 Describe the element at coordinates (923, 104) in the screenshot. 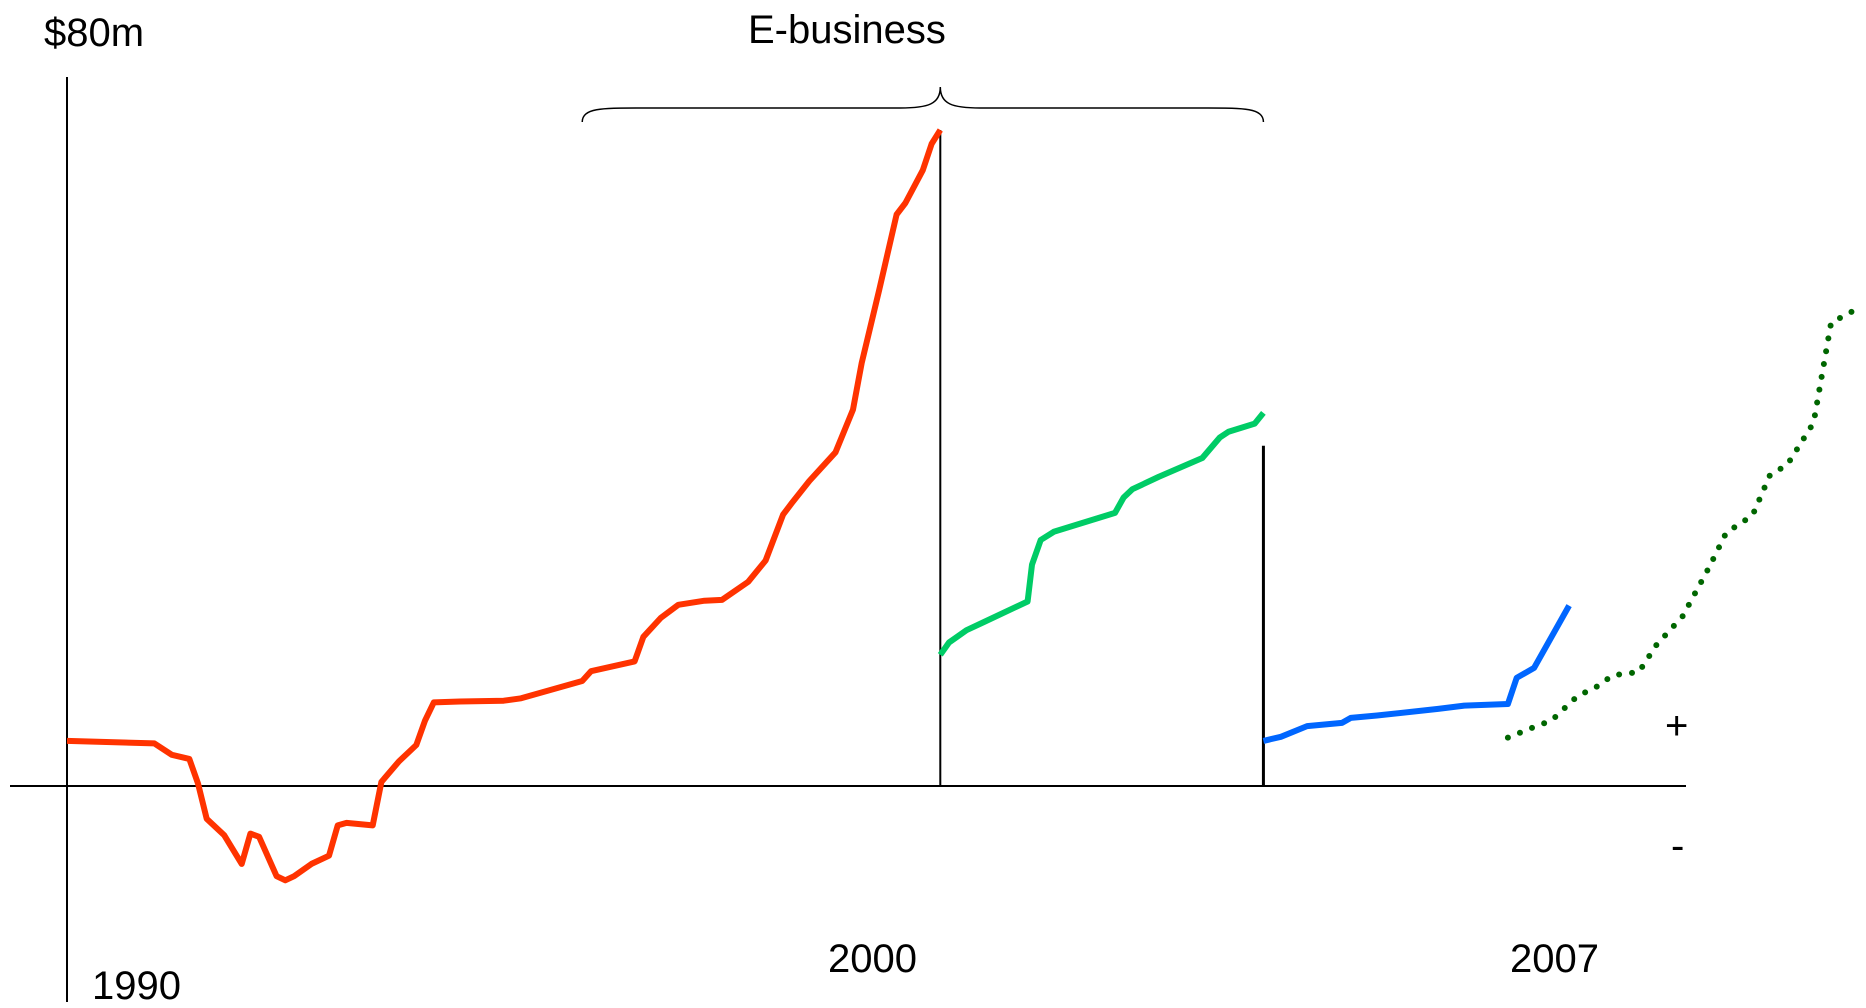

I see `e-business-bracket` at that location.